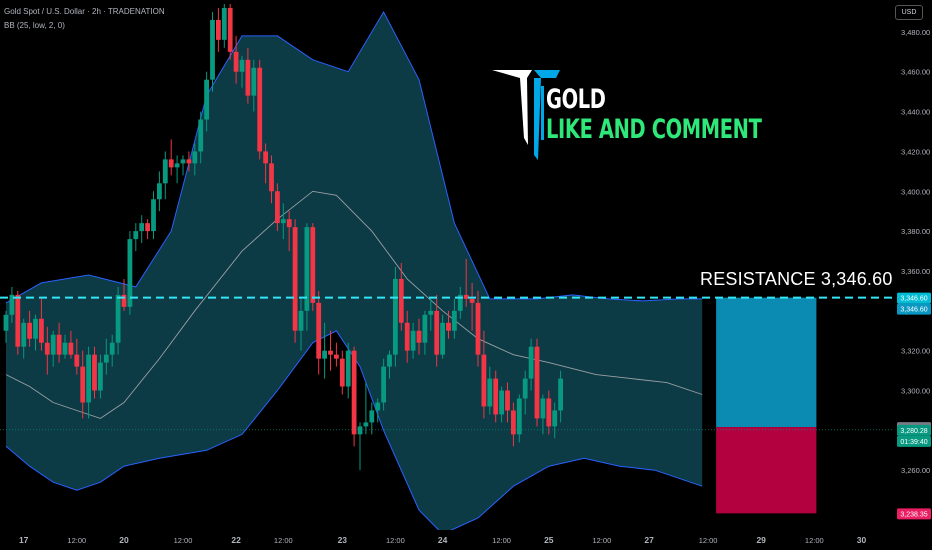 Image resolution: width=932 pixels, height=550 pixels. I want to click on time-tick-label: 29, so click(761, 540).